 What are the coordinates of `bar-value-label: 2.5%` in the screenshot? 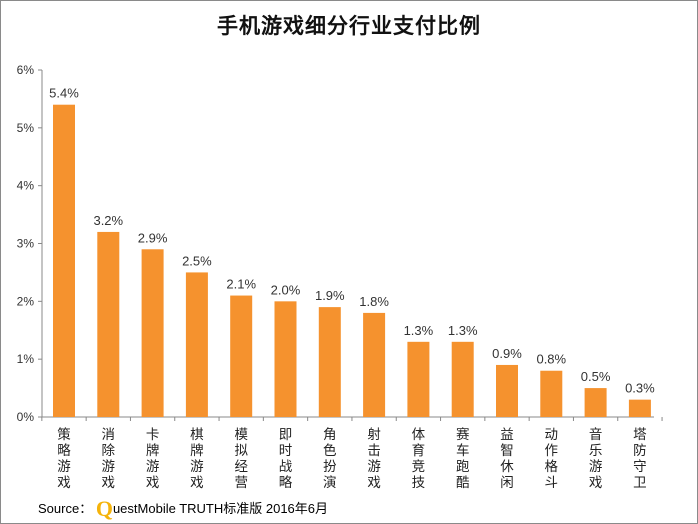 It's located at (197, 260).